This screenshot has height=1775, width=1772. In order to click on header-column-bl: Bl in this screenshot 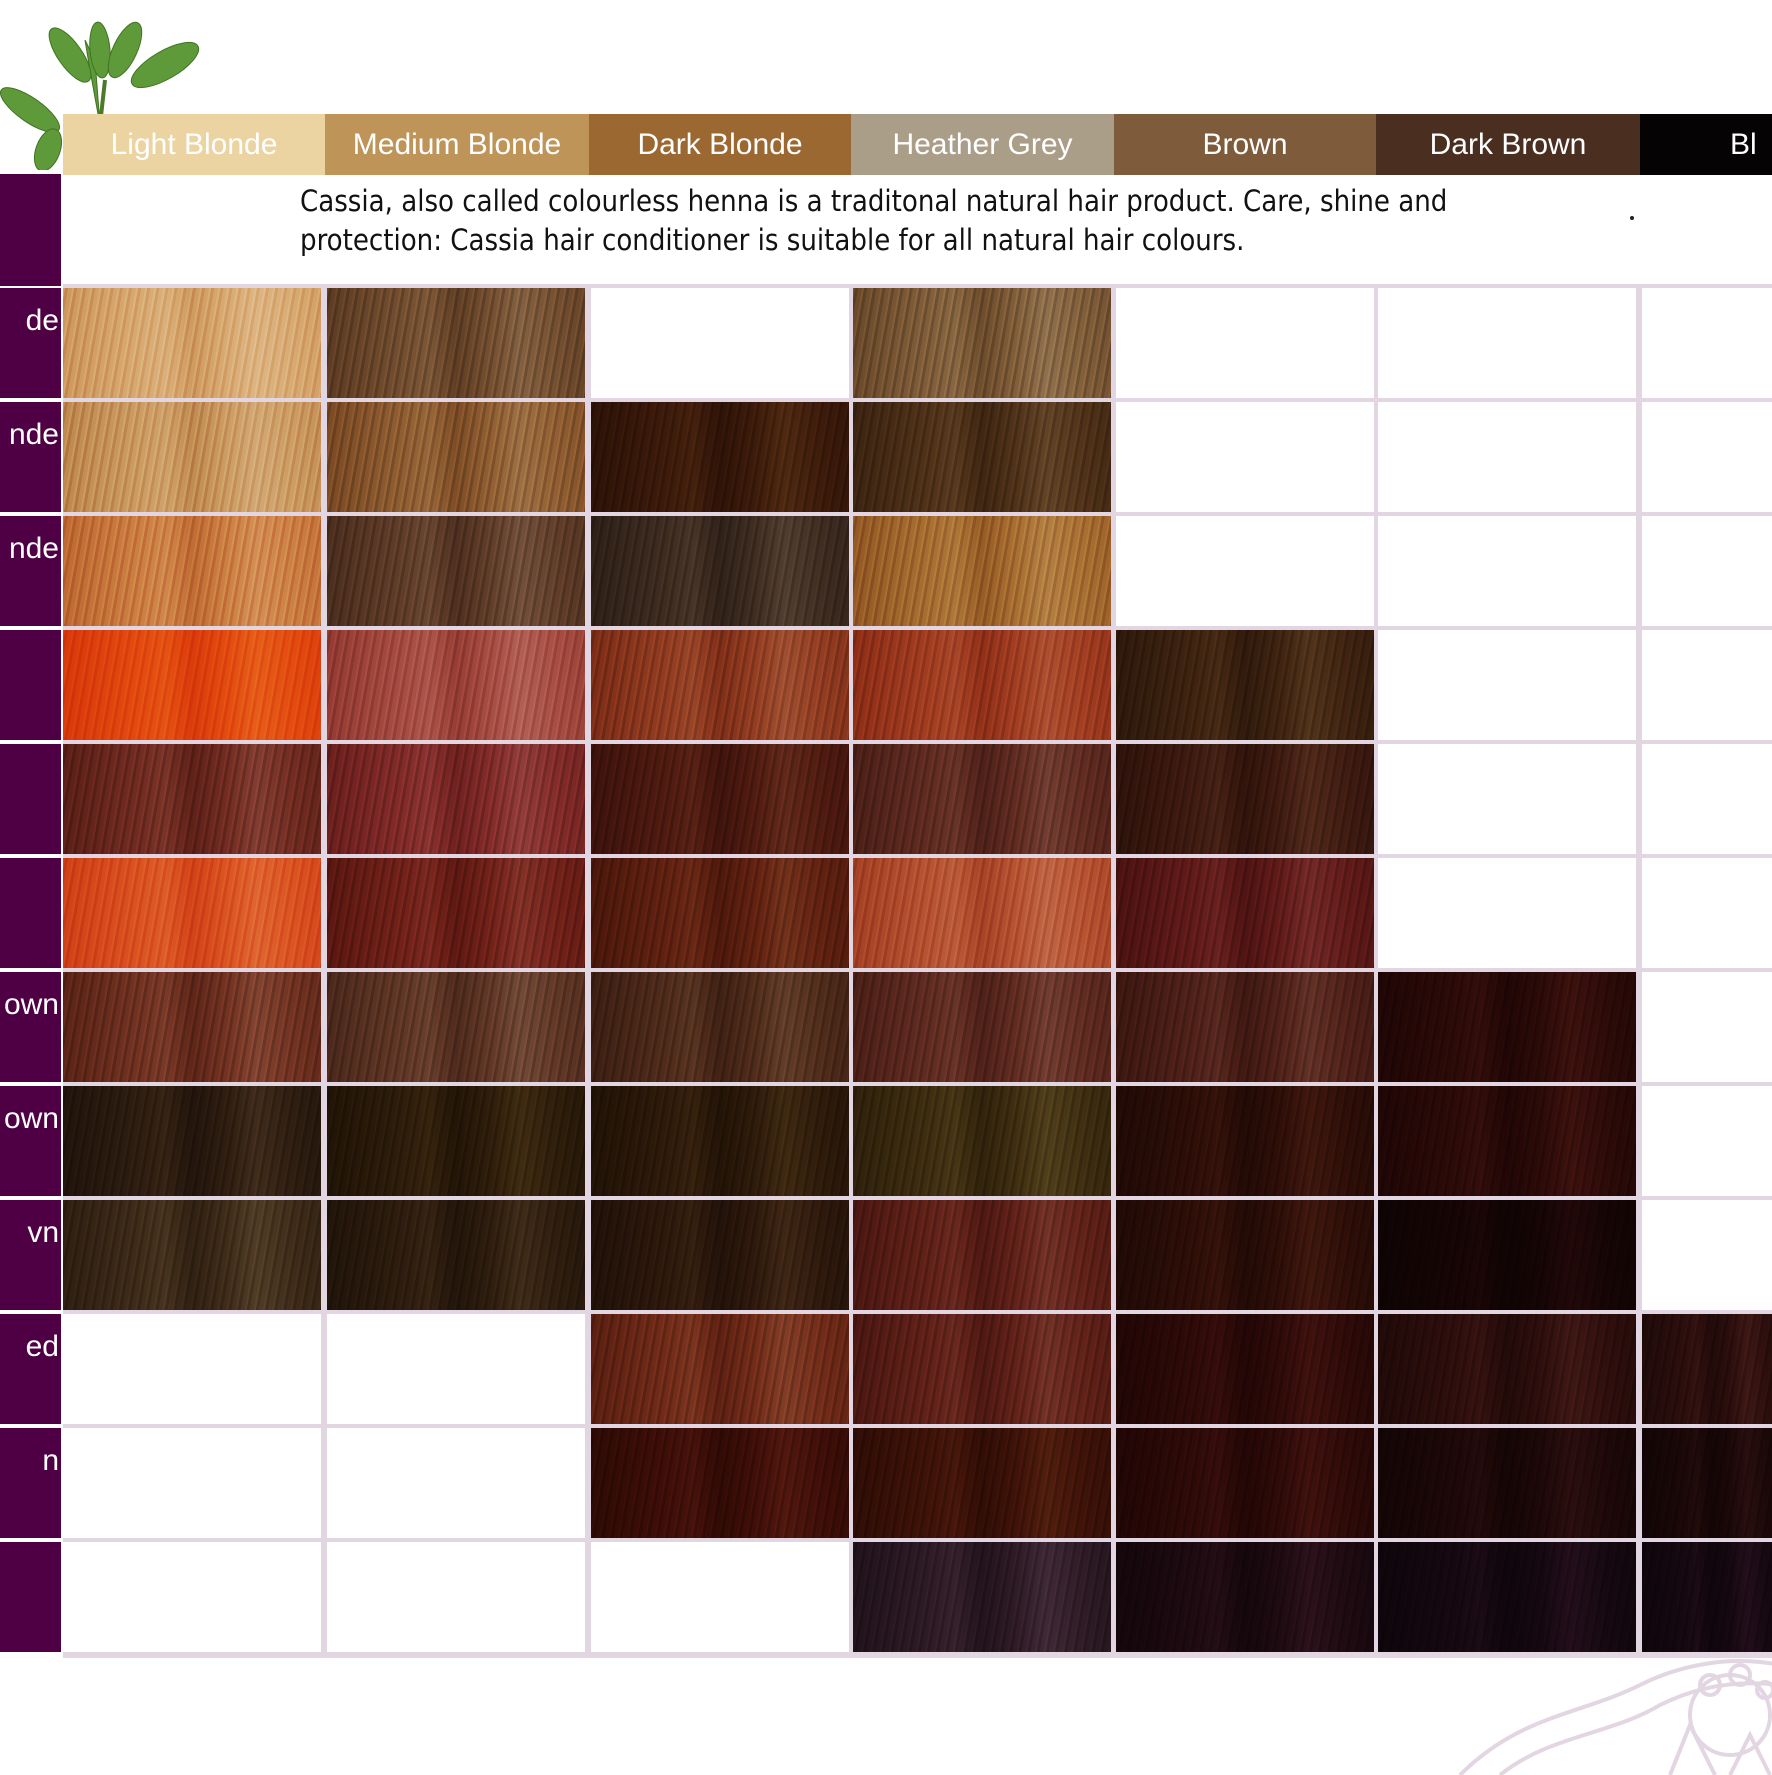, I will do `click(1706, 144)`.